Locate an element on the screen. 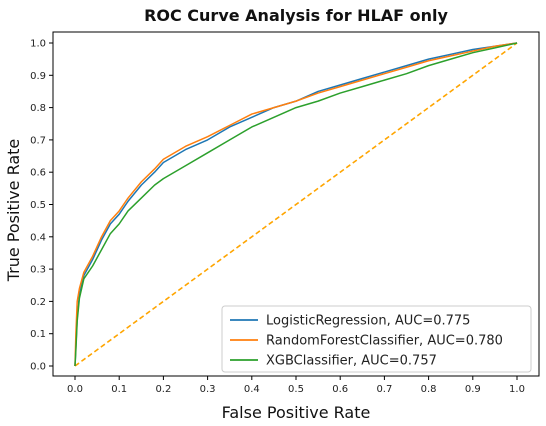  y-tick-label: 0.2 is located at coordinates (38, 302).